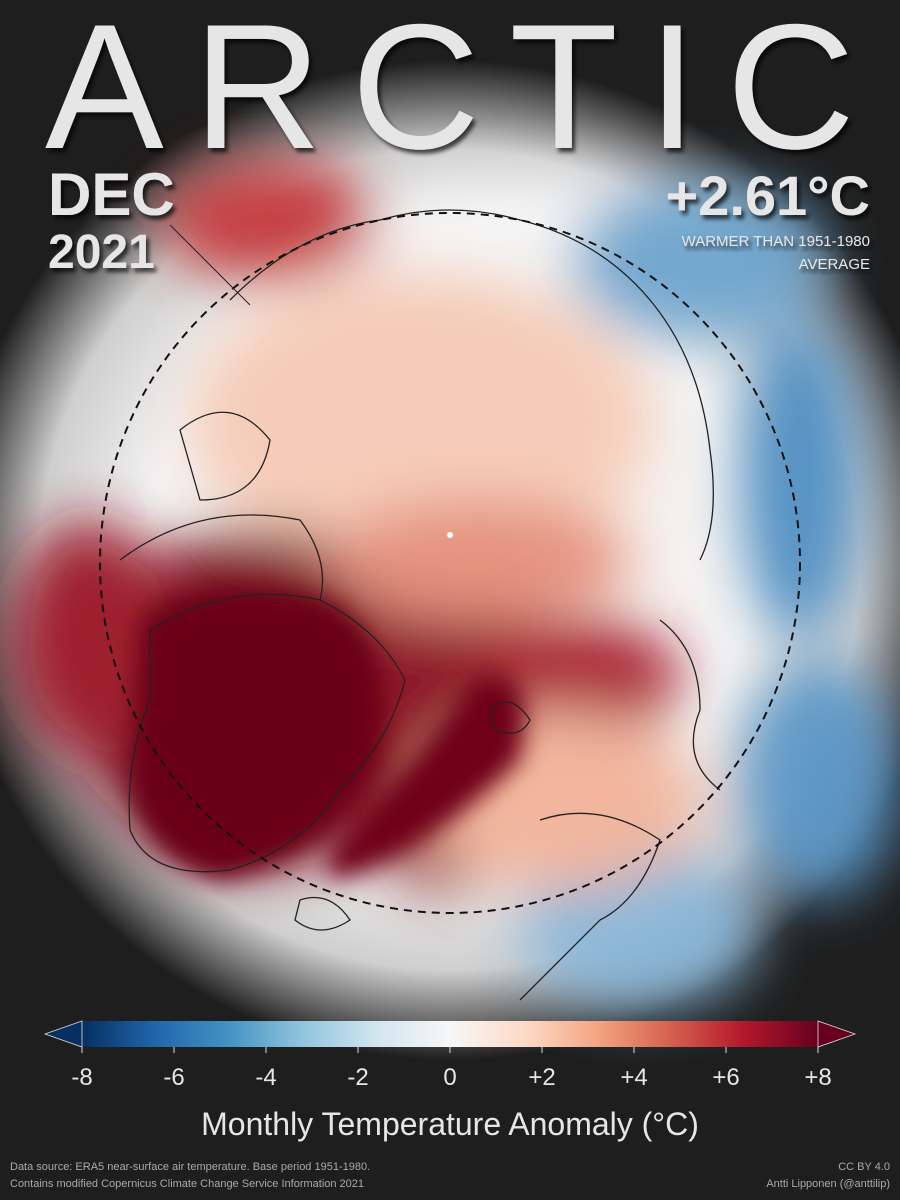 This screenshot has height=1200, width=900. What do you see at coordinates (864, 1167) in the screenshot?
I see `footer-text: CC BY 4.0` at bounding box center [864, 1167].